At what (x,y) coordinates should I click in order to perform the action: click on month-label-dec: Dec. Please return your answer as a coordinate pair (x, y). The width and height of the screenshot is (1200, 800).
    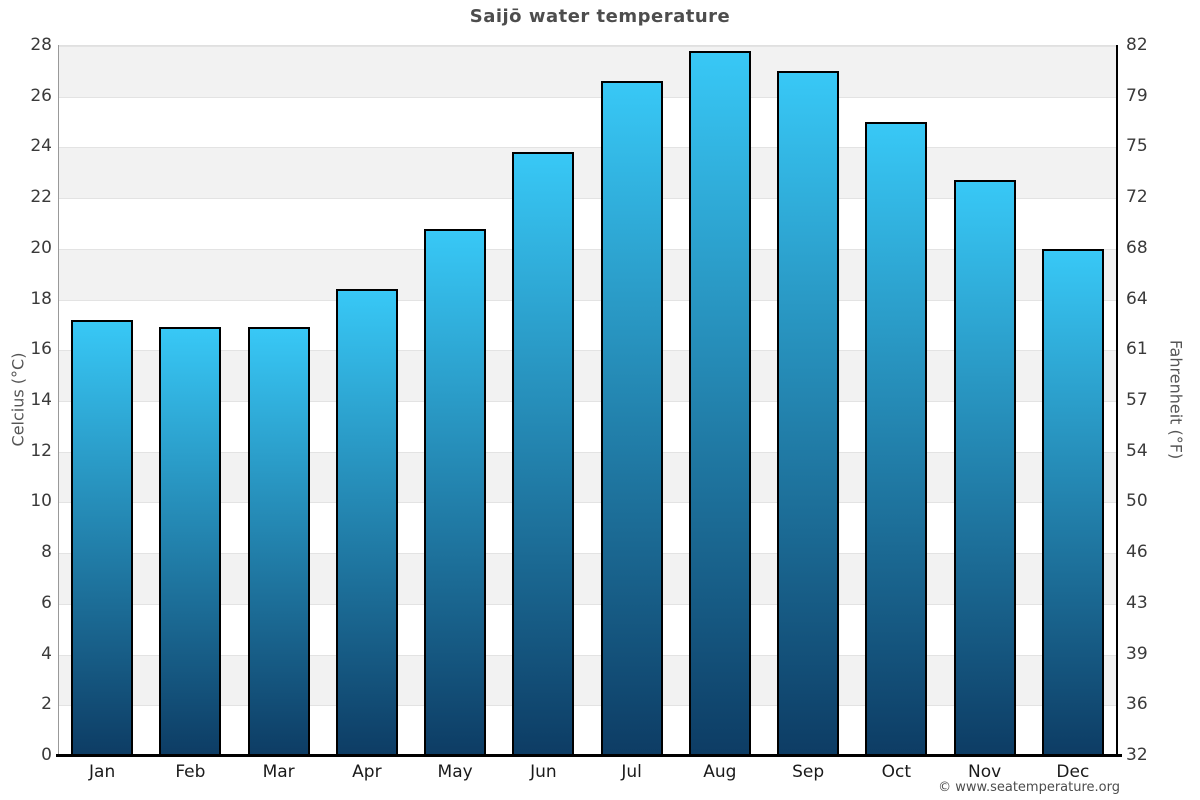
    Looking at the image, I should click on (1073, 772).